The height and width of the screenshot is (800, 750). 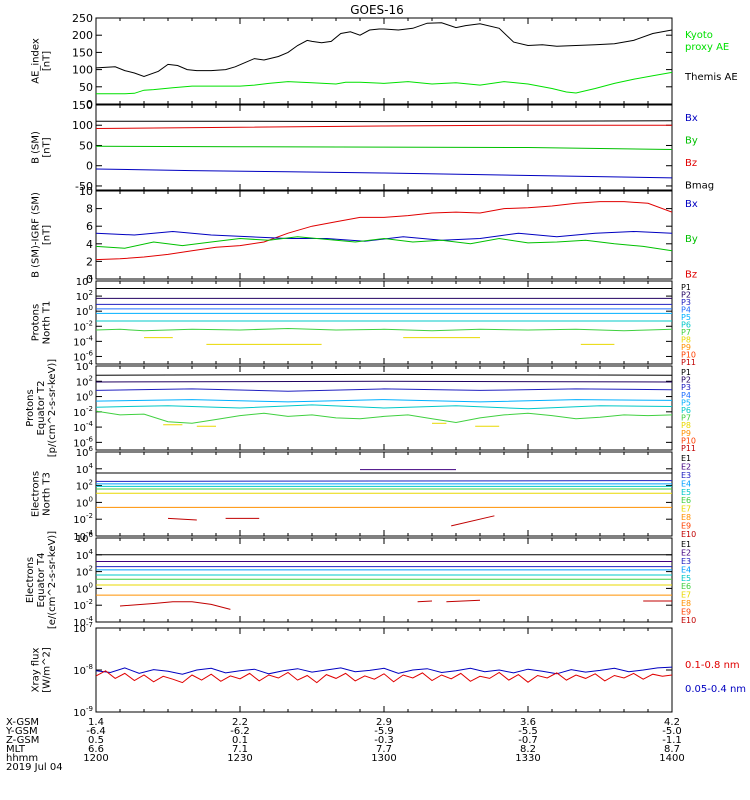 What do you see at coordinates (672, 722) in the screenshot?
I see `ephemeris-value: 4.2` at bounding box center [672, 722].